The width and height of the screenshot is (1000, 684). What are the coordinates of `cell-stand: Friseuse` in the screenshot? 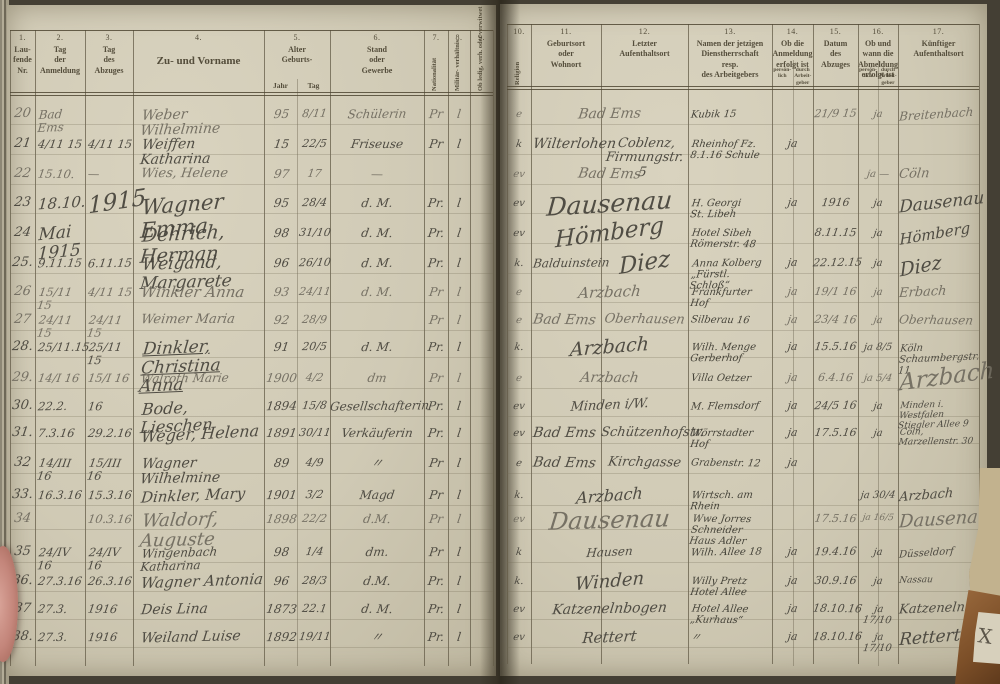 It's located at (377, 143).